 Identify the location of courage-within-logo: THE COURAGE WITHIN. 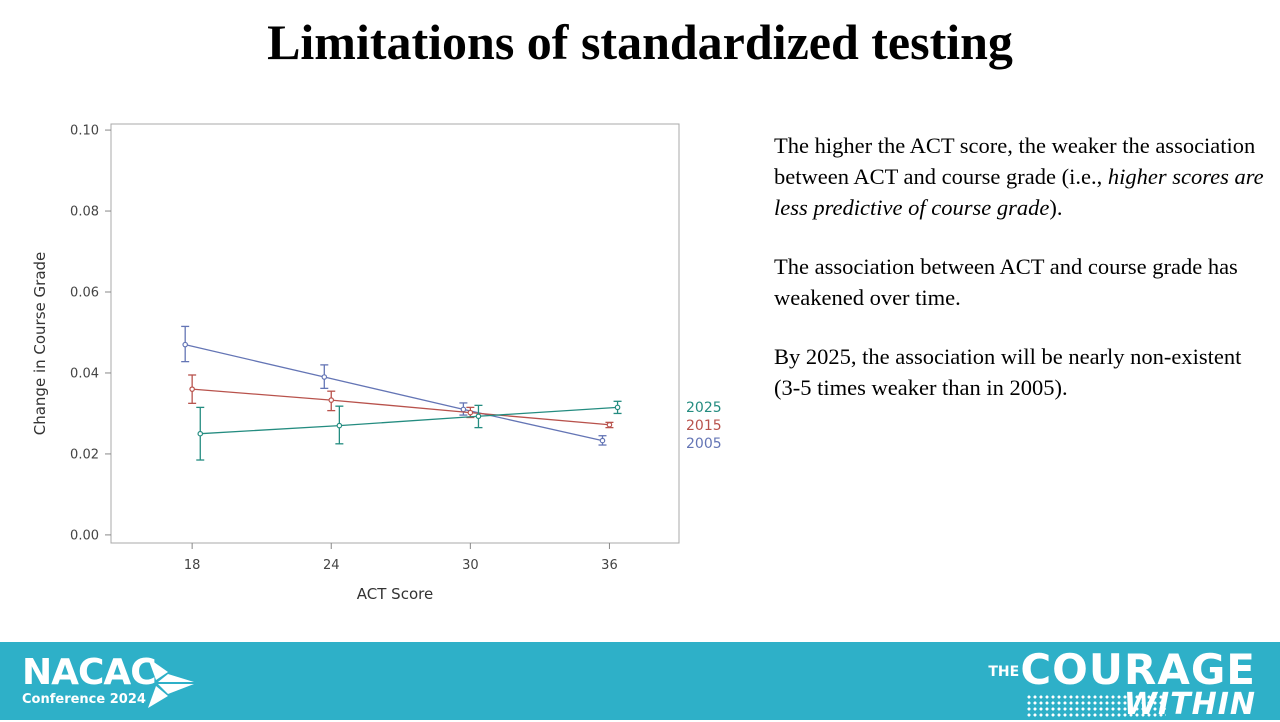
(1122, 682).